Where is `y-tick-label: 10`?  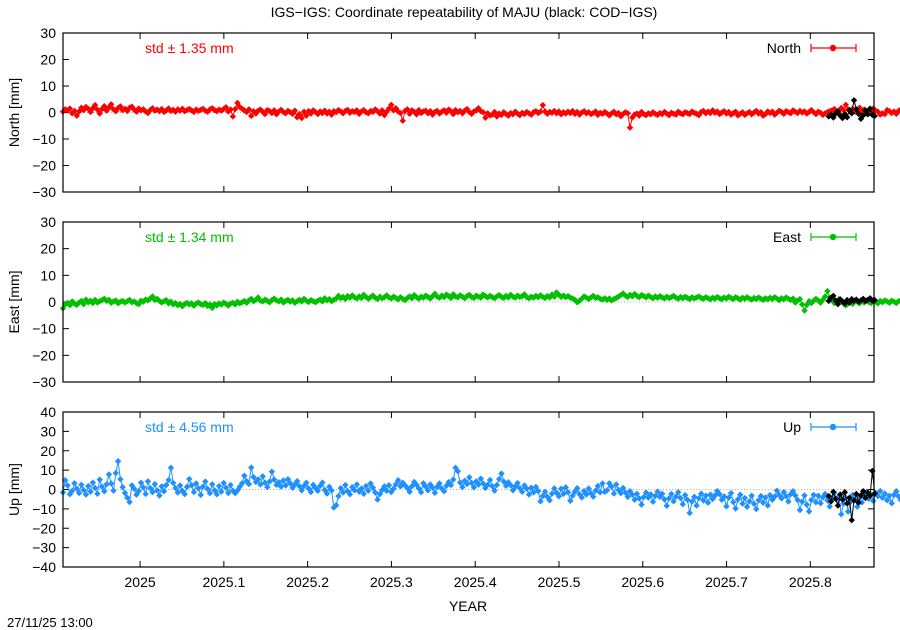
y-tick-label: 10 is located at coordinates (48, 86).